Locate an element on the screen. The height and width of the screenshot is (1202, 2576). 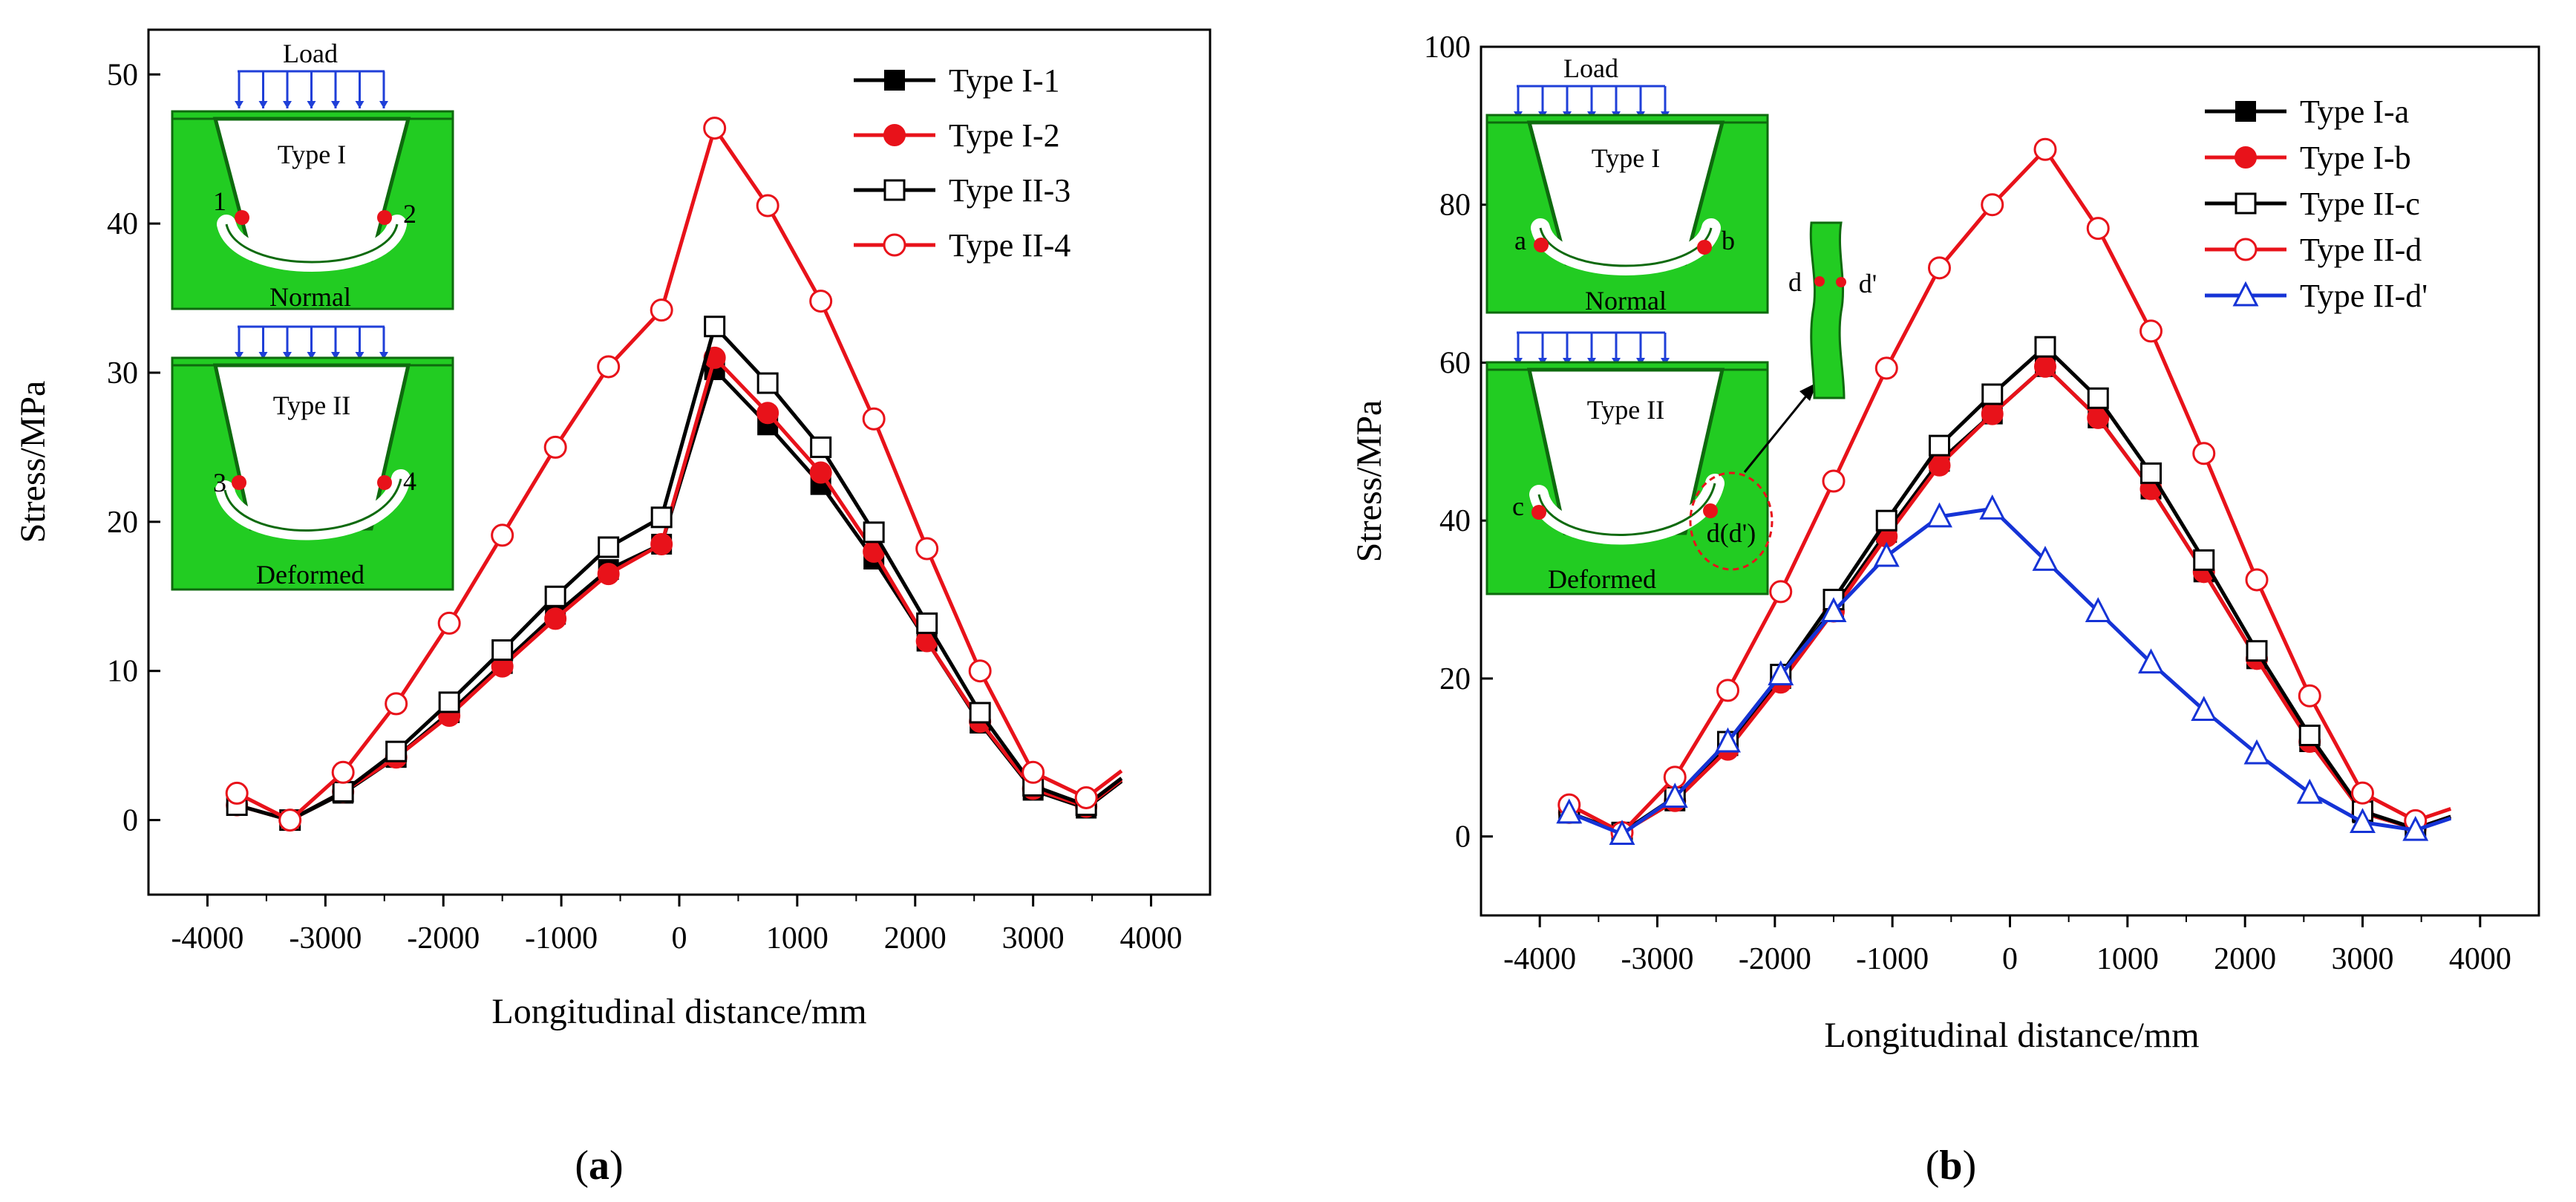
inset-normal-b: Type I a b Normal is located at coordinates (1627, 215).